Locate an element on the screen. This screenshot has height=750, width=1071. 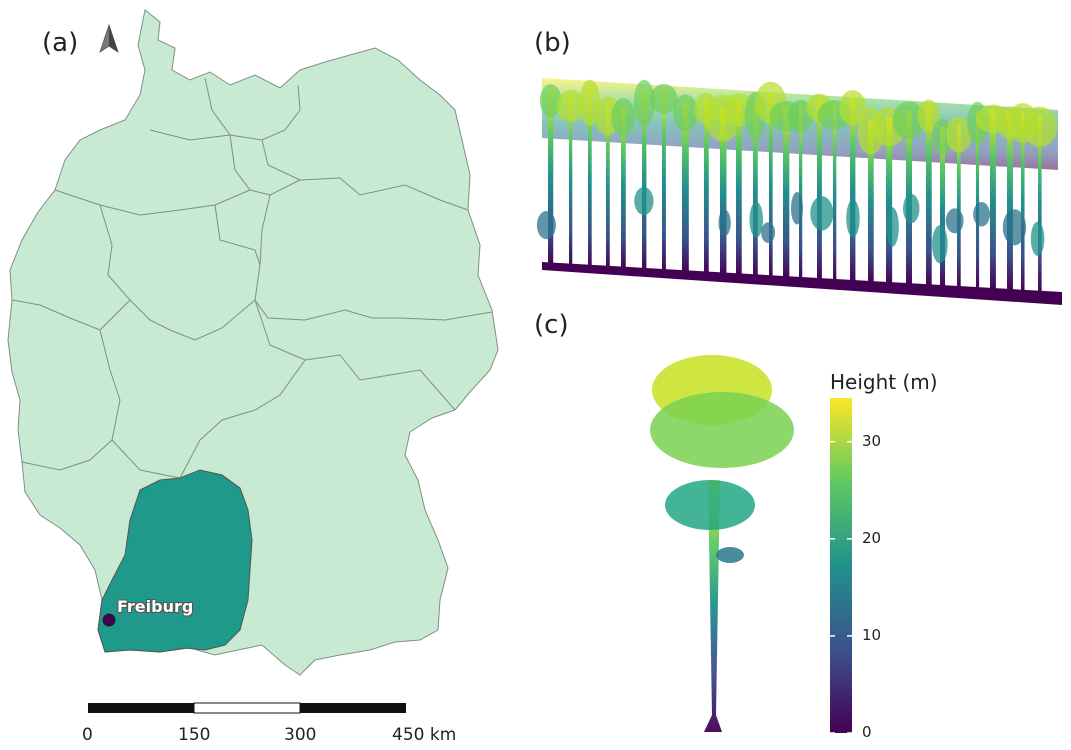
colorbar-gradient is located at coordinates (841, 565).